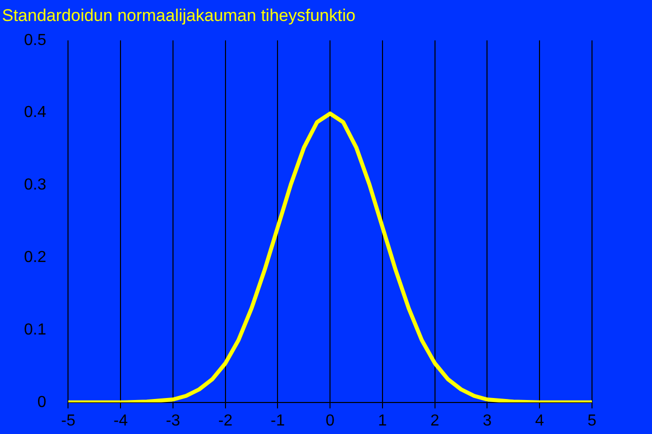  What do you see at coordinates (68, 421) in the screenshot?
I see `x-tick-label: -5` at bounding box center [68, 421].